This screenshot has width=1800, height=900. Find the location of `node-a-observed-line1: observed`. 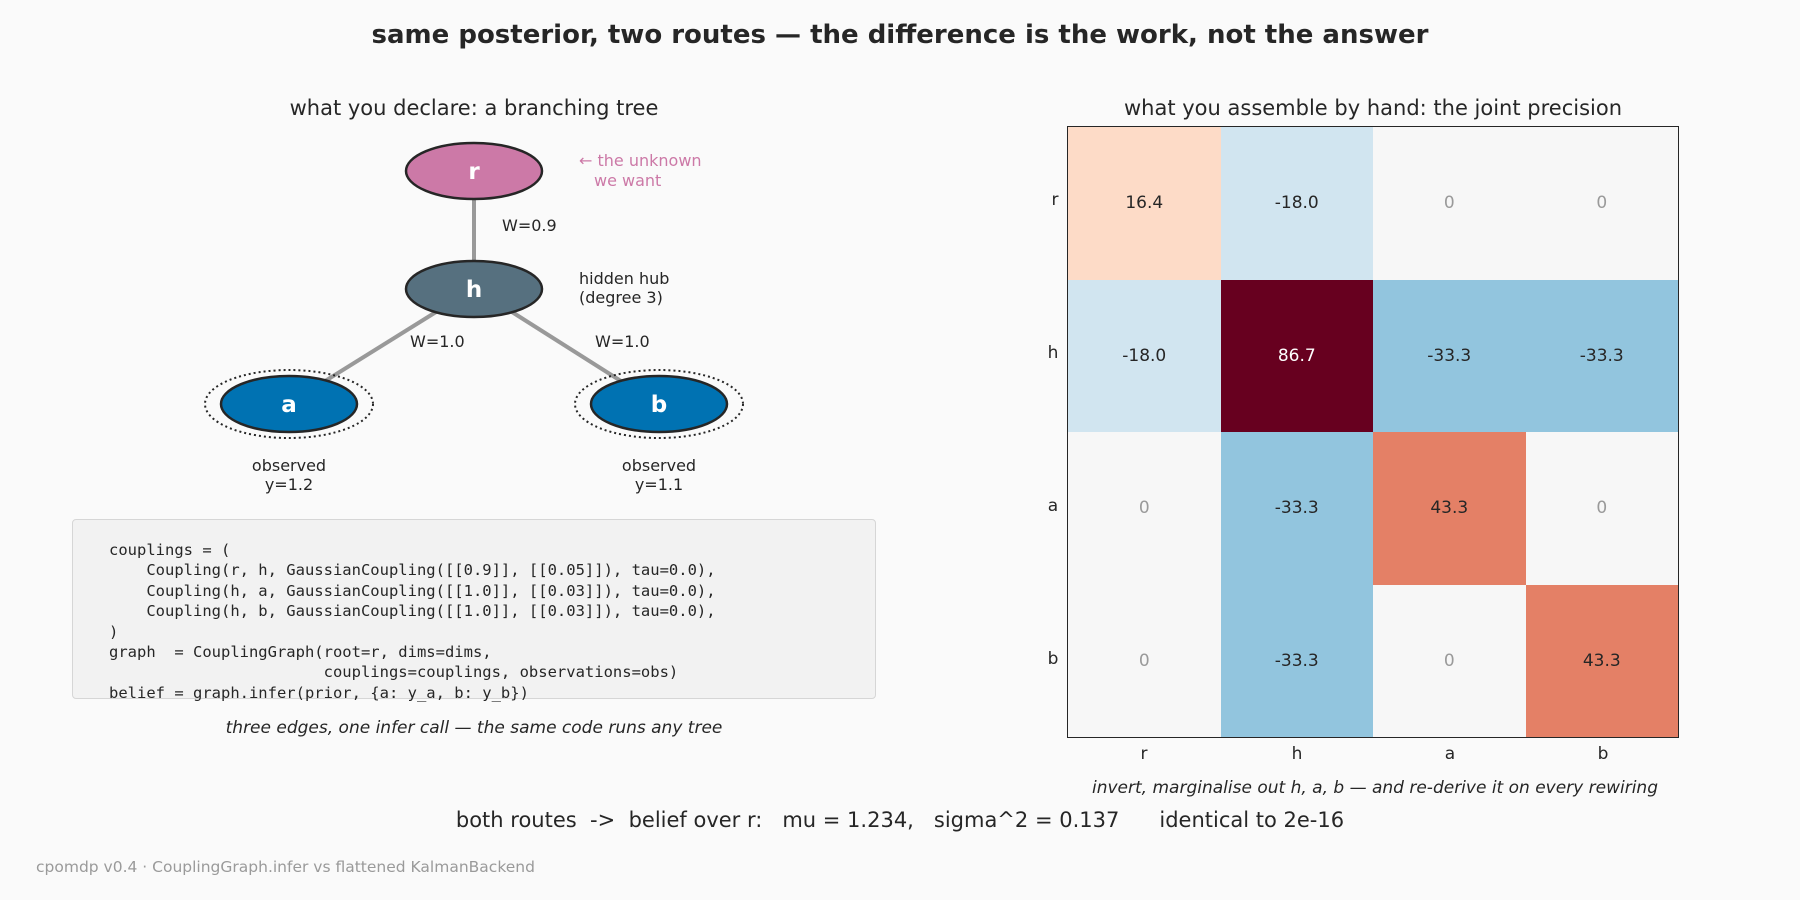

node-a-observed-line1: observed is located at coordinates (289, 465).